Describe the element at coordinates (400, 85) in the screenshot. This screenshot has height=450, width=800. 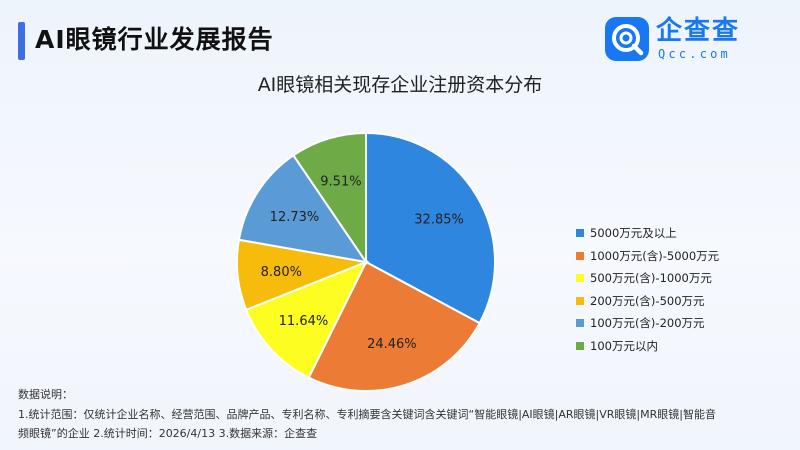
I see `chart-title: AI眼镜相关现存企业注册资本分布` at that location.